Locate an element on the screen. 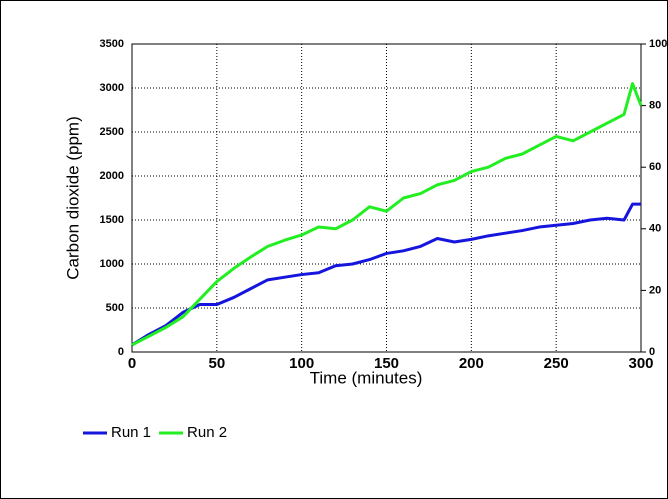 This screenshot has width=668, height=499. x-tick-label: 150 is located at coordinates (386, 363).